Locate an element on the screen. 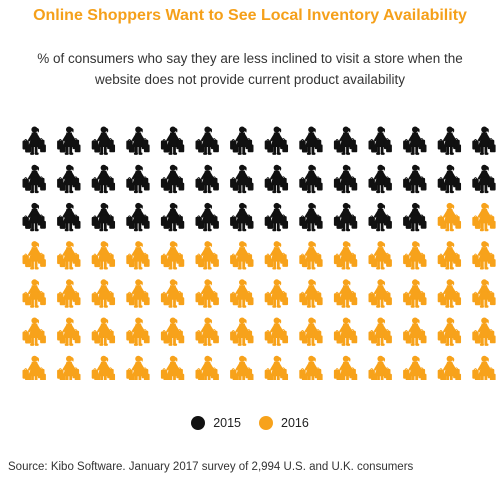 This screenshot has width=500, height=486. legend-label: 2015 is located at coordinates (227, 423).